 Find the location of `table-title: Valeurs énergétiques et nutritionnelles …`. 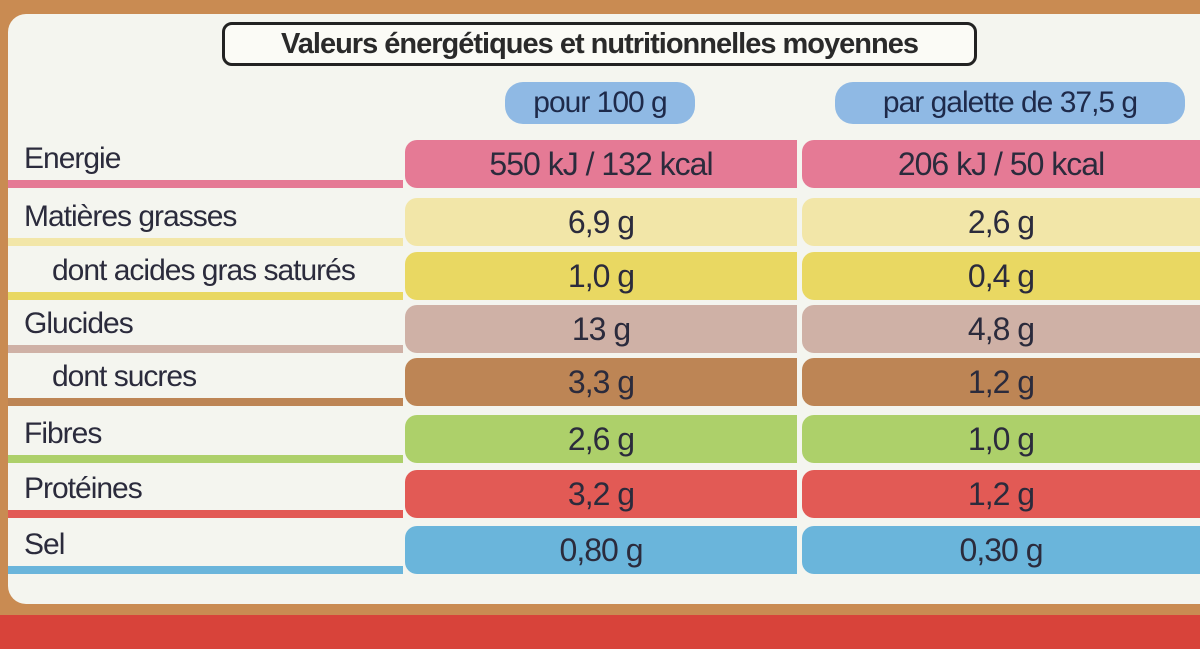

table-title: Valeurs énergétiques et nutritionnelles … is located at coordinates (599, 44).